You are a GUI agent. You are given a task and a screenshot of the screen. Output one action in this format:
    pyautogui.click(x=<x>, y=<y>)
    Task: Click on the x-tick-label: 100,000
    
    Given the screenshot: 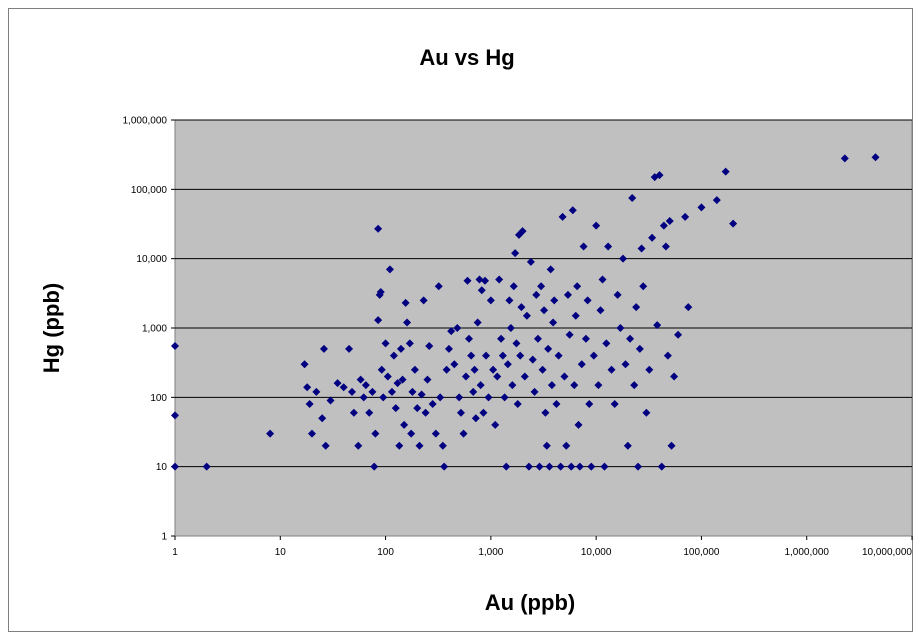 What is the action you would take?
    pyautogui.click(x=701, y=552)
    